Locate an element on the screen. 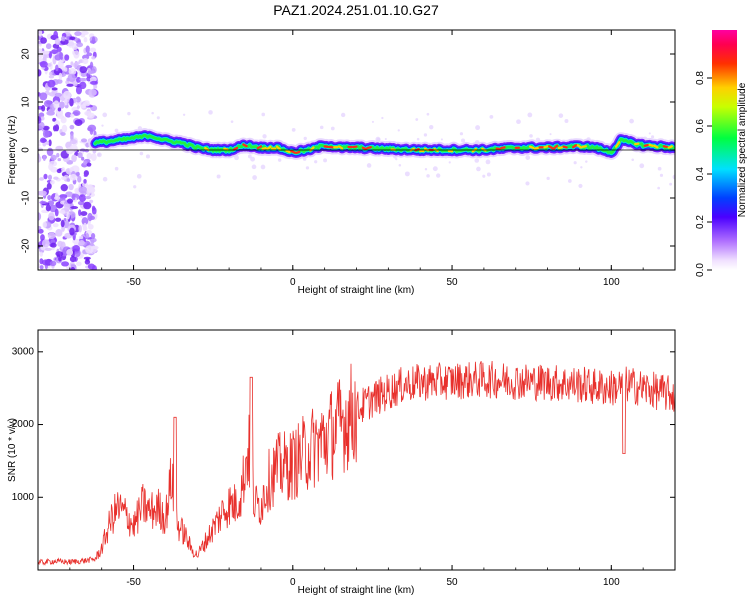 The height and width of the screenshot is (600, 750). y-tick-label: 0 is located at coordinates (26, 150).